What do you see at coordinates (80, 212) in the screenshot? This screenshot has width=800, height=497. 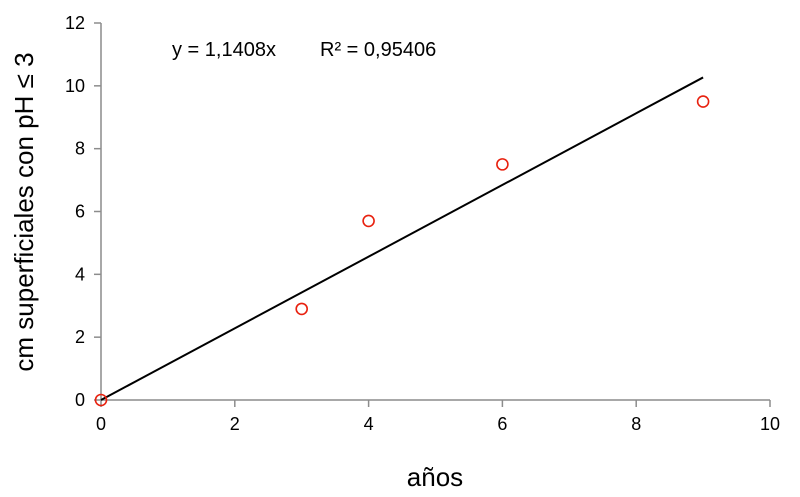 I see `y-tick-label: 6` at bounding box center [80, 212].